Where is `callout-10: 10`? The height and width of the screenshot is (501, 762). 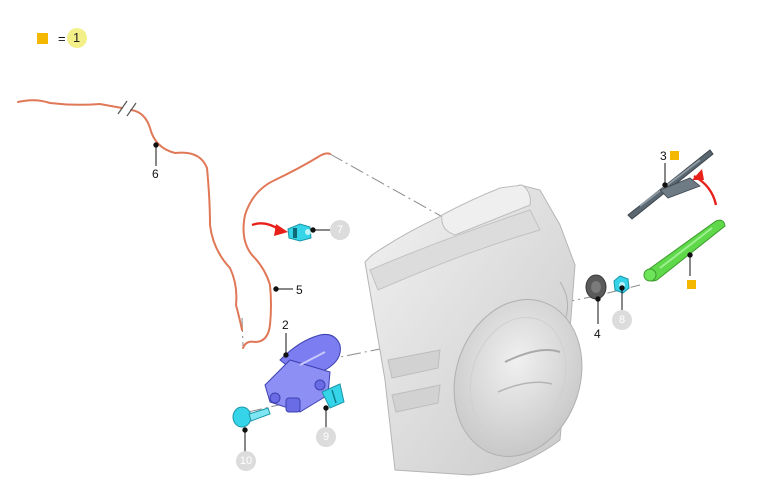
callout-10: 10 is located at coordinates (246, 461).